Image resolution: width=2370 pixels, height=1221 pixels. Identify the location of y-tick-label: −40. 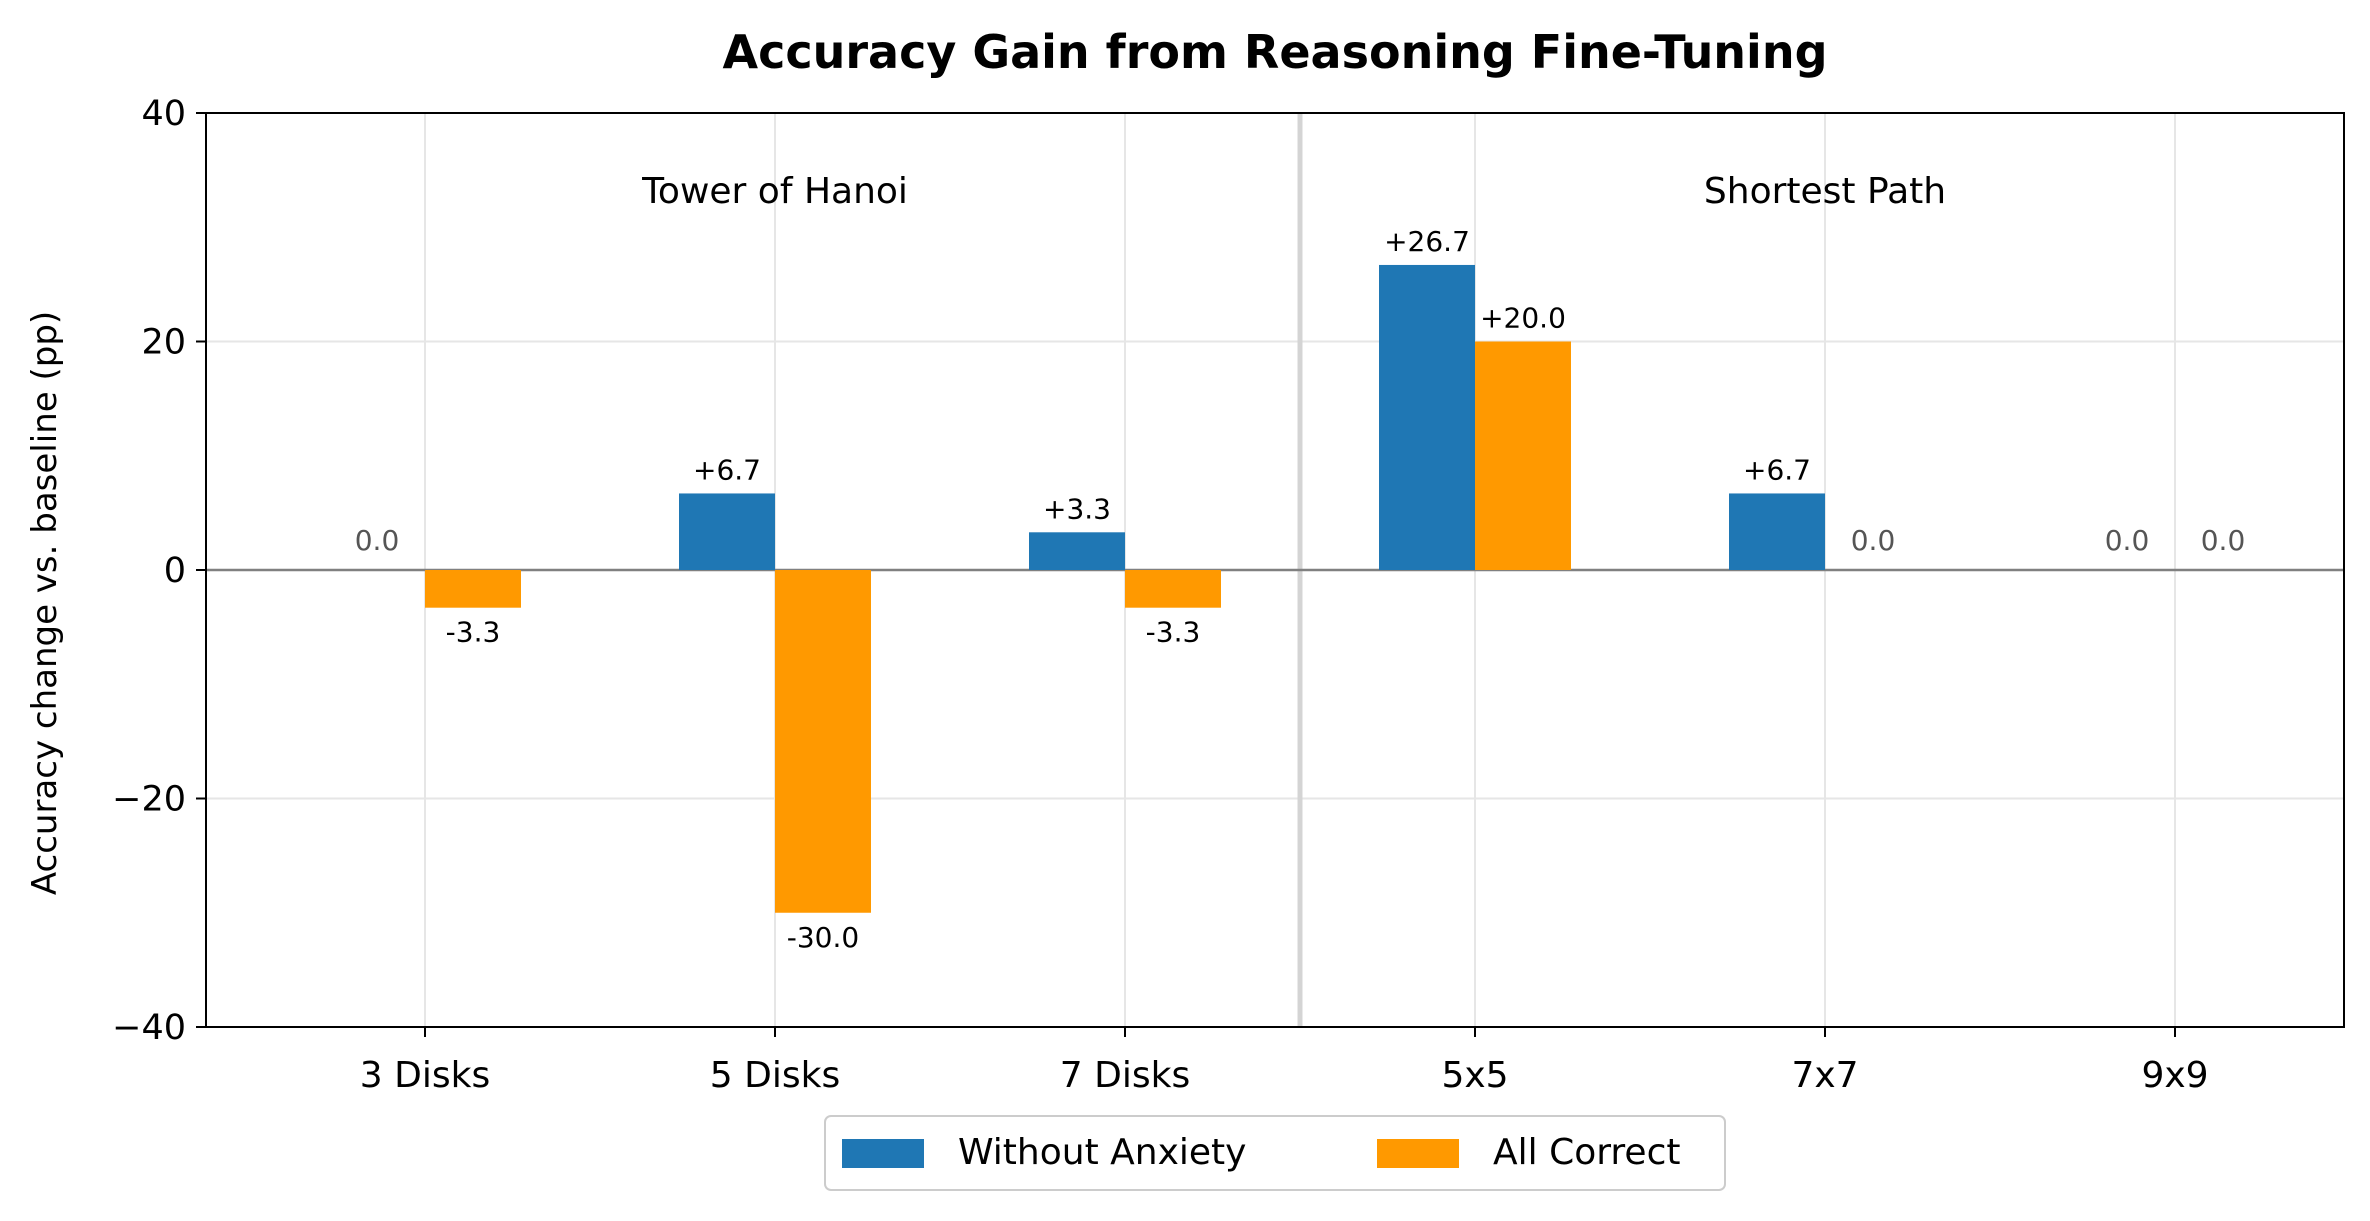
(149, 1028).